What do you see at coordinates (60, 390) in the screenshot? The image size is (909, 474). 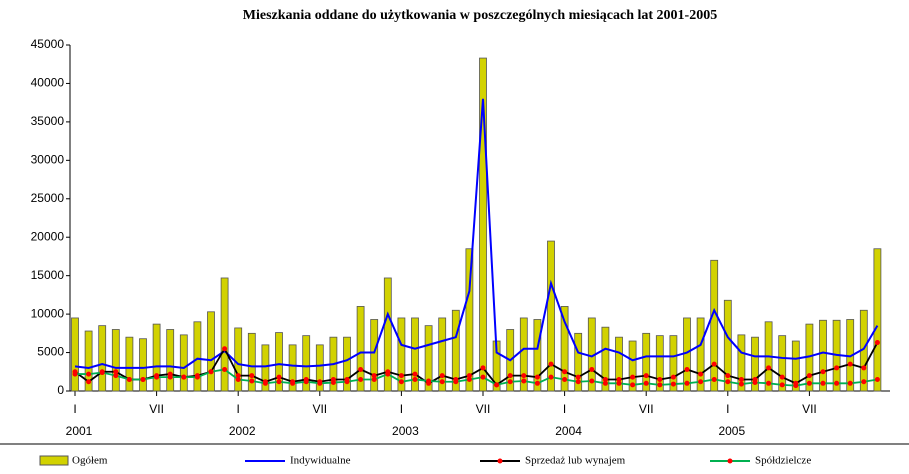 I see `y-tick-label: 0` at bounding box center [60, 390].